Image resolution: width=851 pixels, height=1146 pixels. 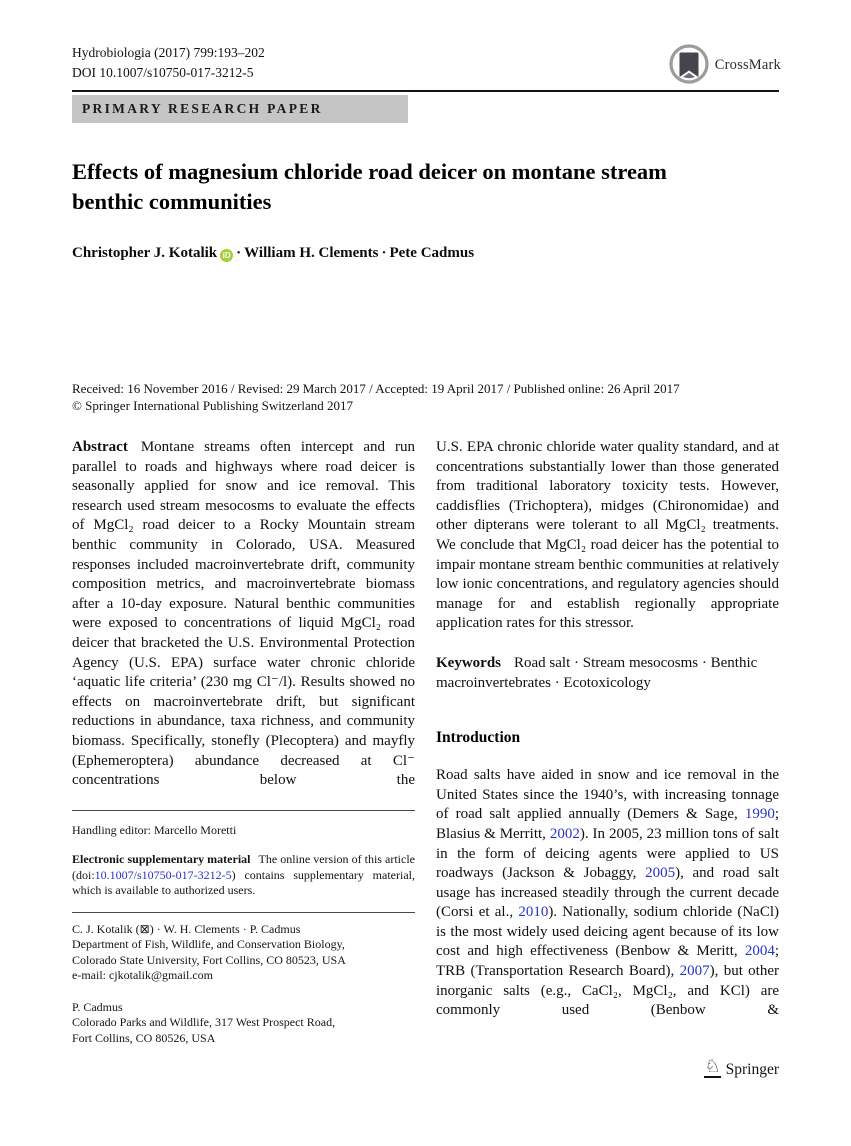 I want to click on abstract-label: Abstract, so click(x=100, y=447).